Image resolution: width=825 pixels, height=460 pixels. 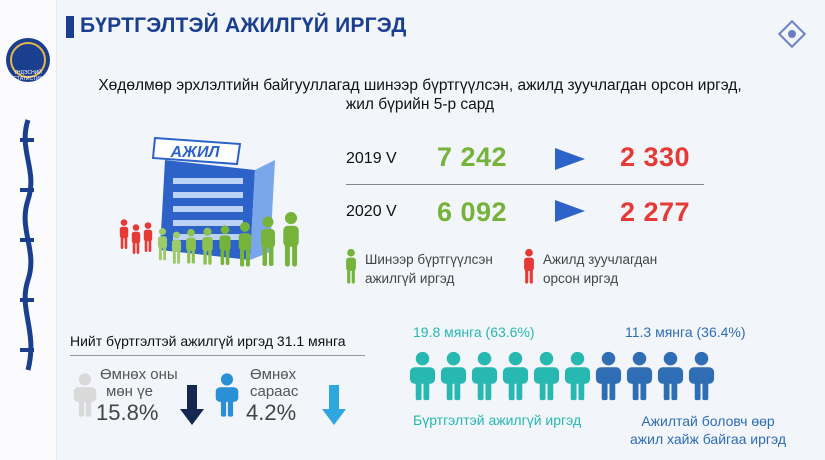 I want to click on title: БҮРТГЭЛТЭЙ АЖИЛГҮЙ ИРГЭД, so click(x=243, y=25).